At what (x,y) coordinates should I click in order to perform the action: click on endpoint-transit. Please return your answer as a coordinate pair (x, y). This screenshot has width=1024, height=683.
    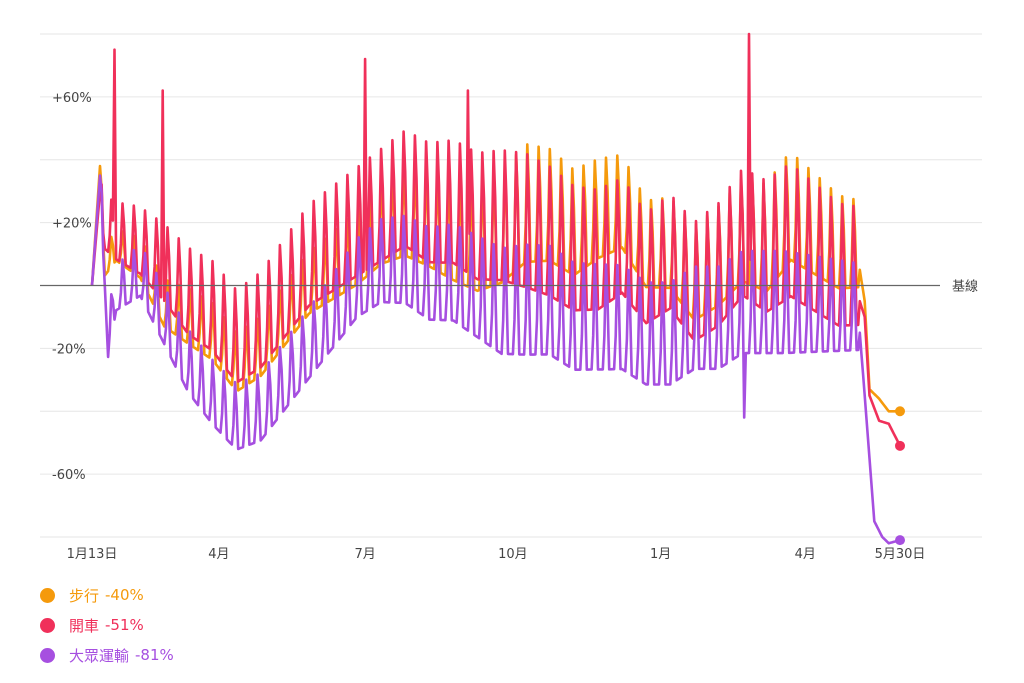
    Looking at the image, I should click on (900, 540).